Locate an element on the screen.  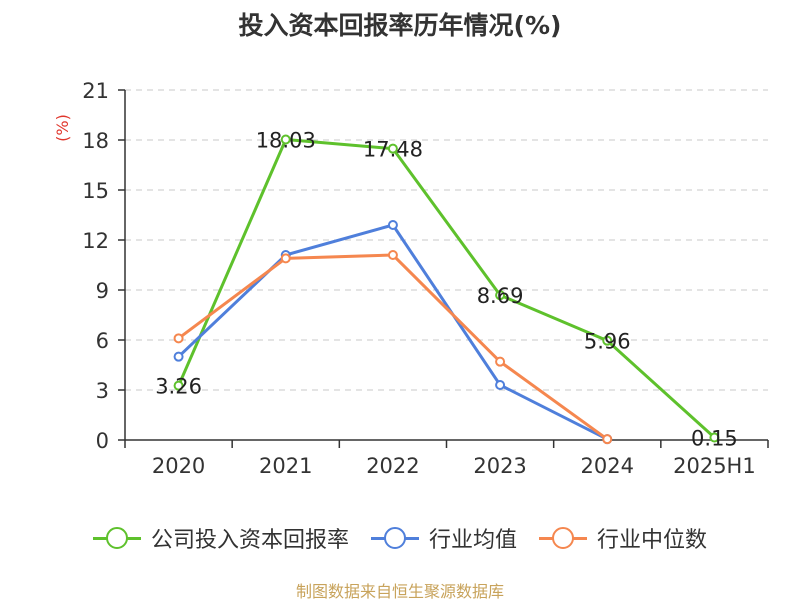
y-tick-label: 9 is located at coordinates (102, 291).